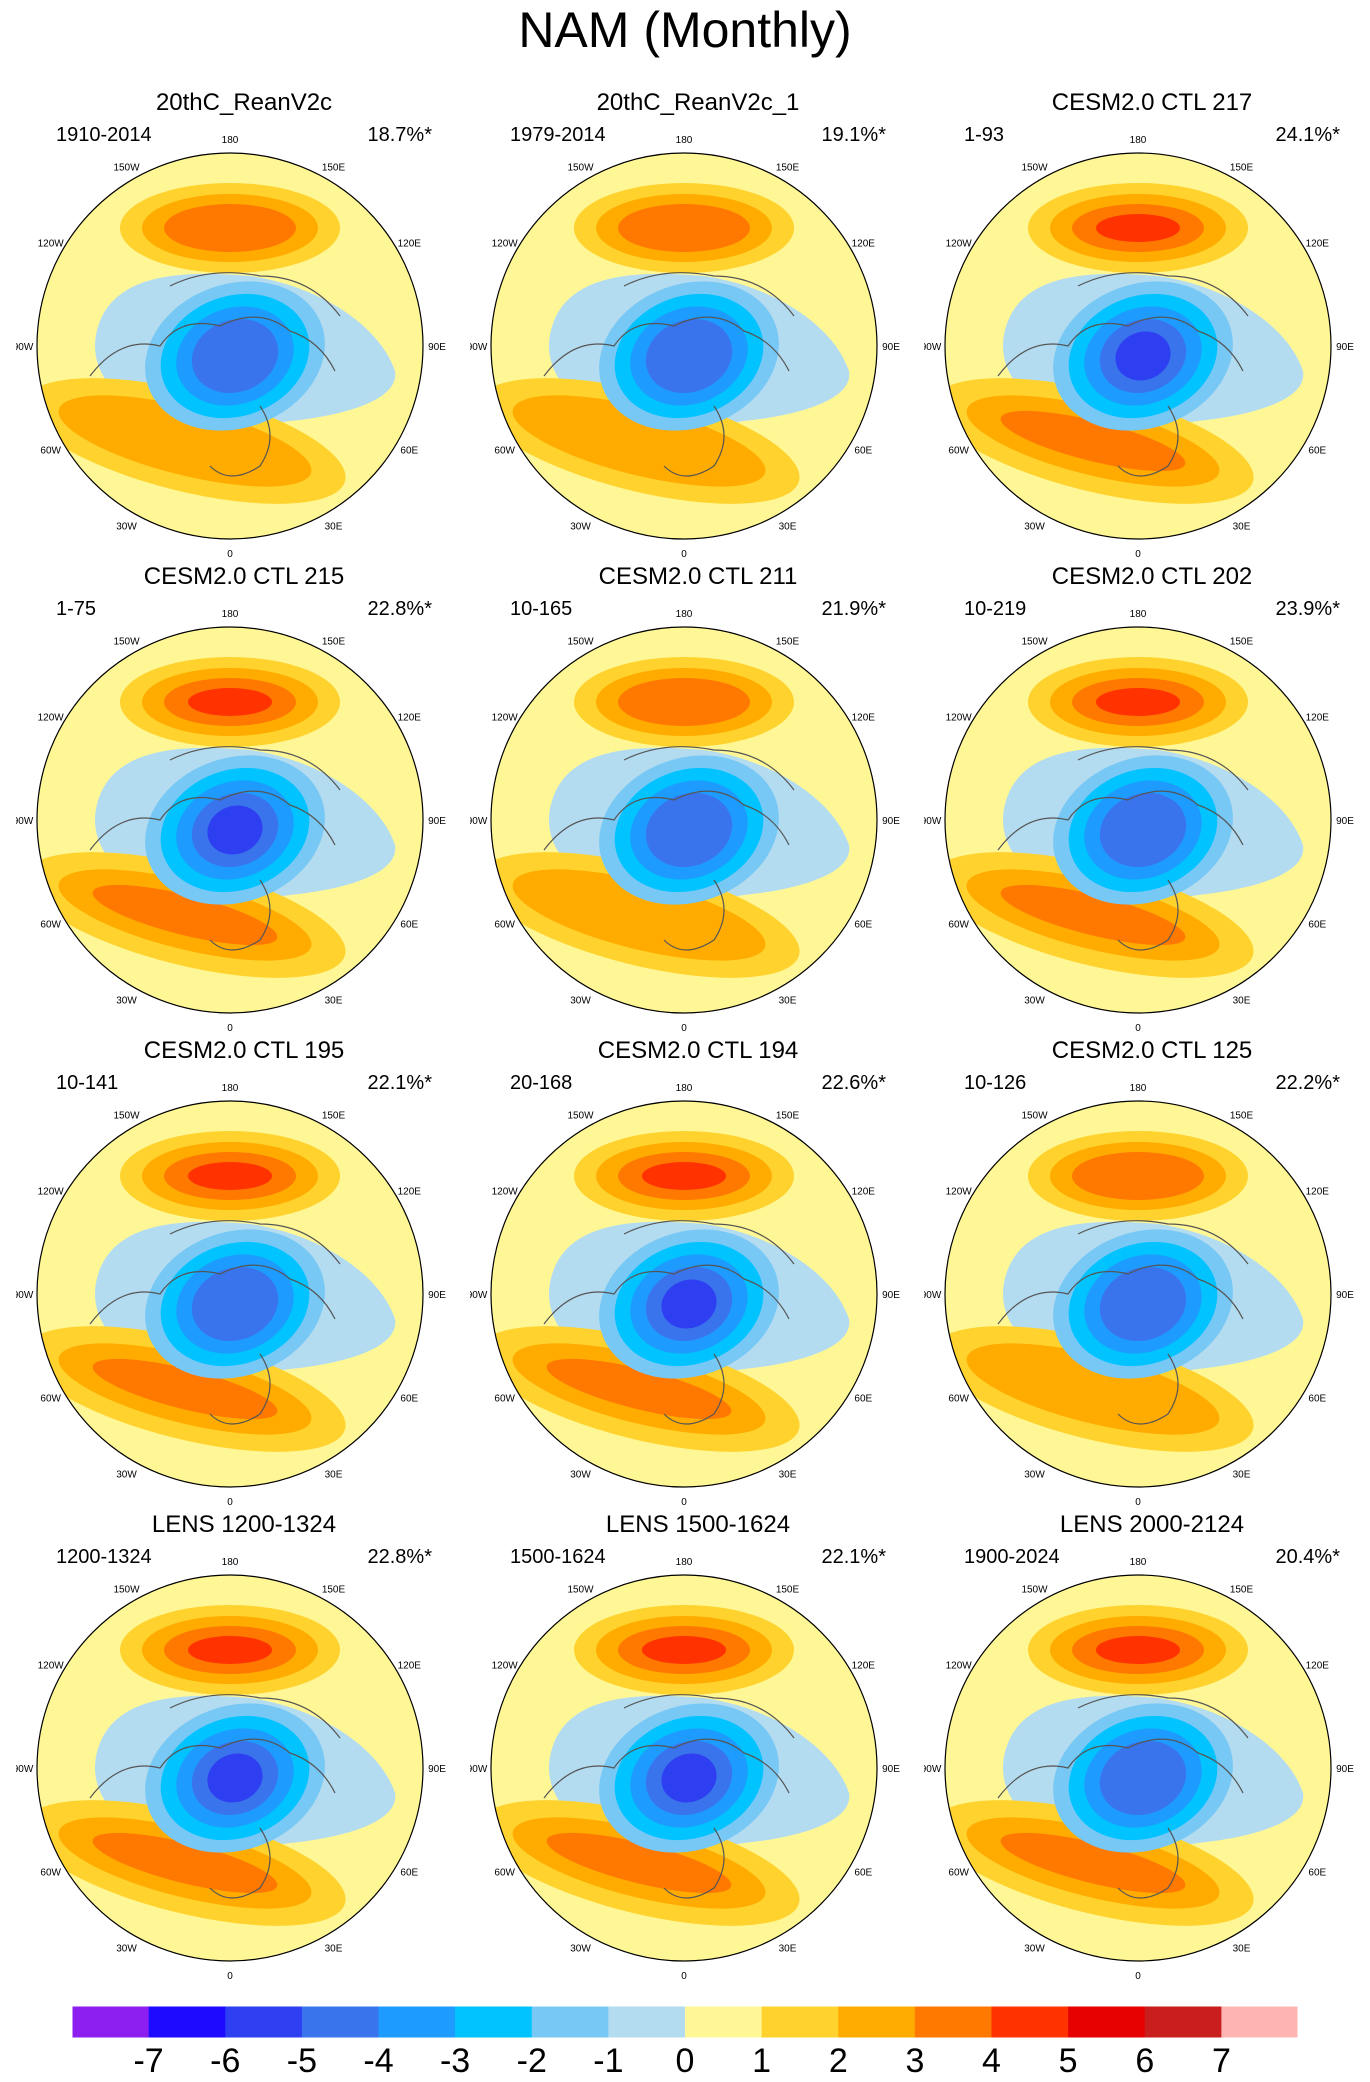 The width and height of the screenshot is (1370, 2082). What do you see at coordinates (532, 2061) in the screenshot?
I see `colorbar-label: -2` at bounding box center [532, 2061].